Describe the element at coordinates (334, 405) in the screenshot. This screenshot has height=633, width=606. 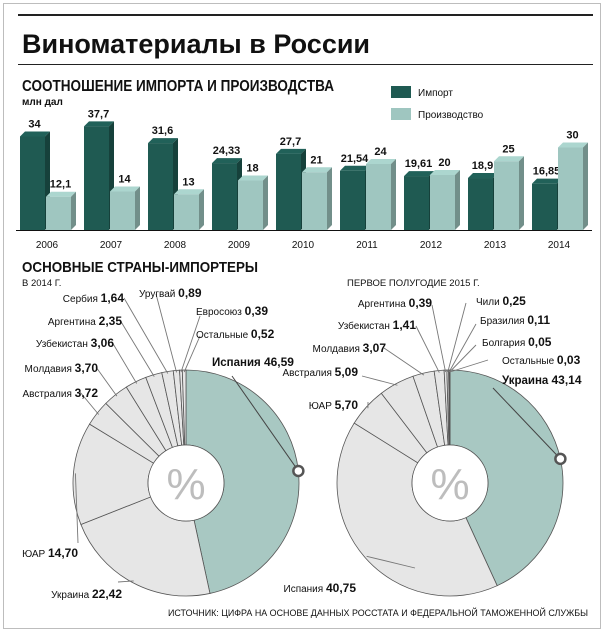
I see `slice-label: ЮАР 5,70` at that location.